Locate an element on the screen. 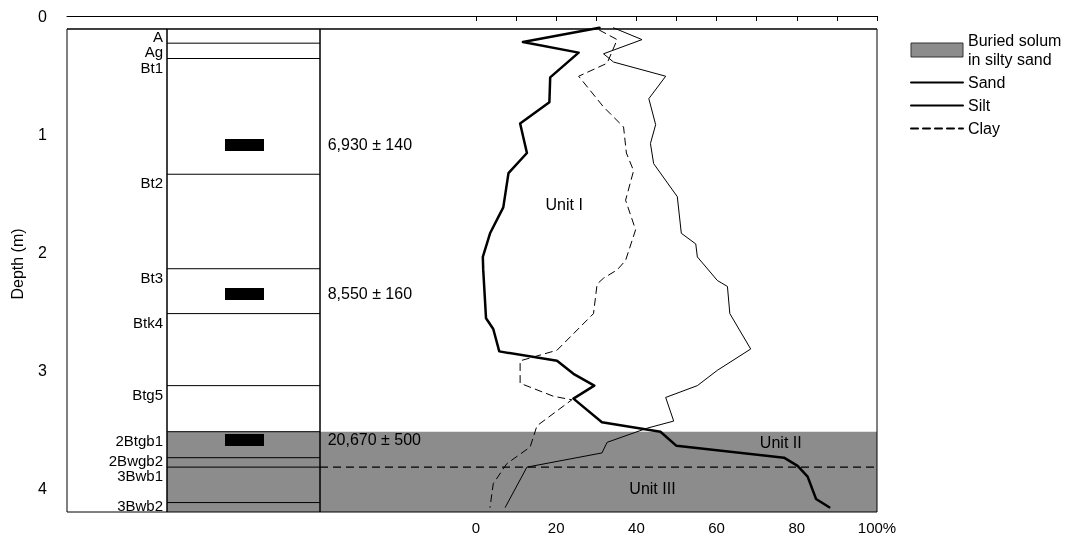  annotation: Unit I is located at coordinates (564, 205).